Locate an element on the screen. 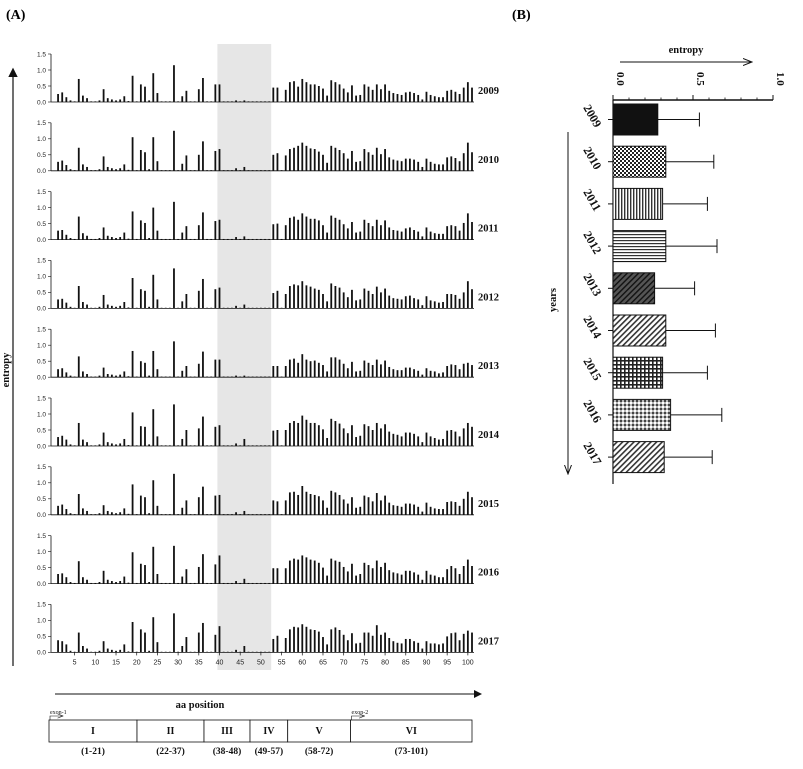 This screenshot has width=803, height=769. year-label-2011: 2011 is located at coordinates (488, 229).